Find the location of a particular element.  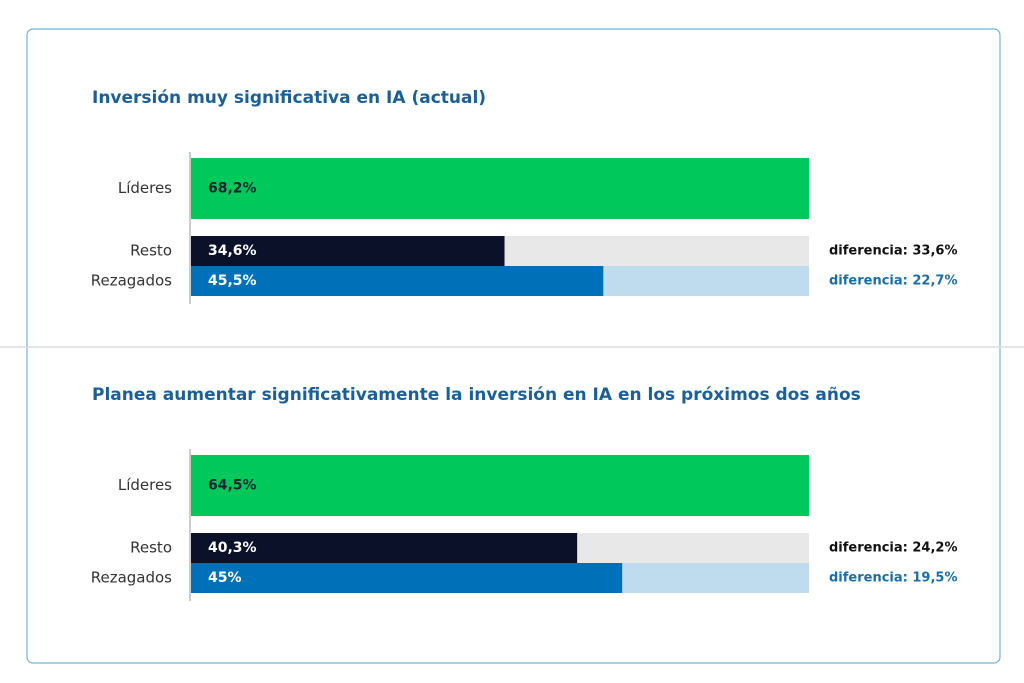

value-label: 40,3% is located at coordinates (232, 548).